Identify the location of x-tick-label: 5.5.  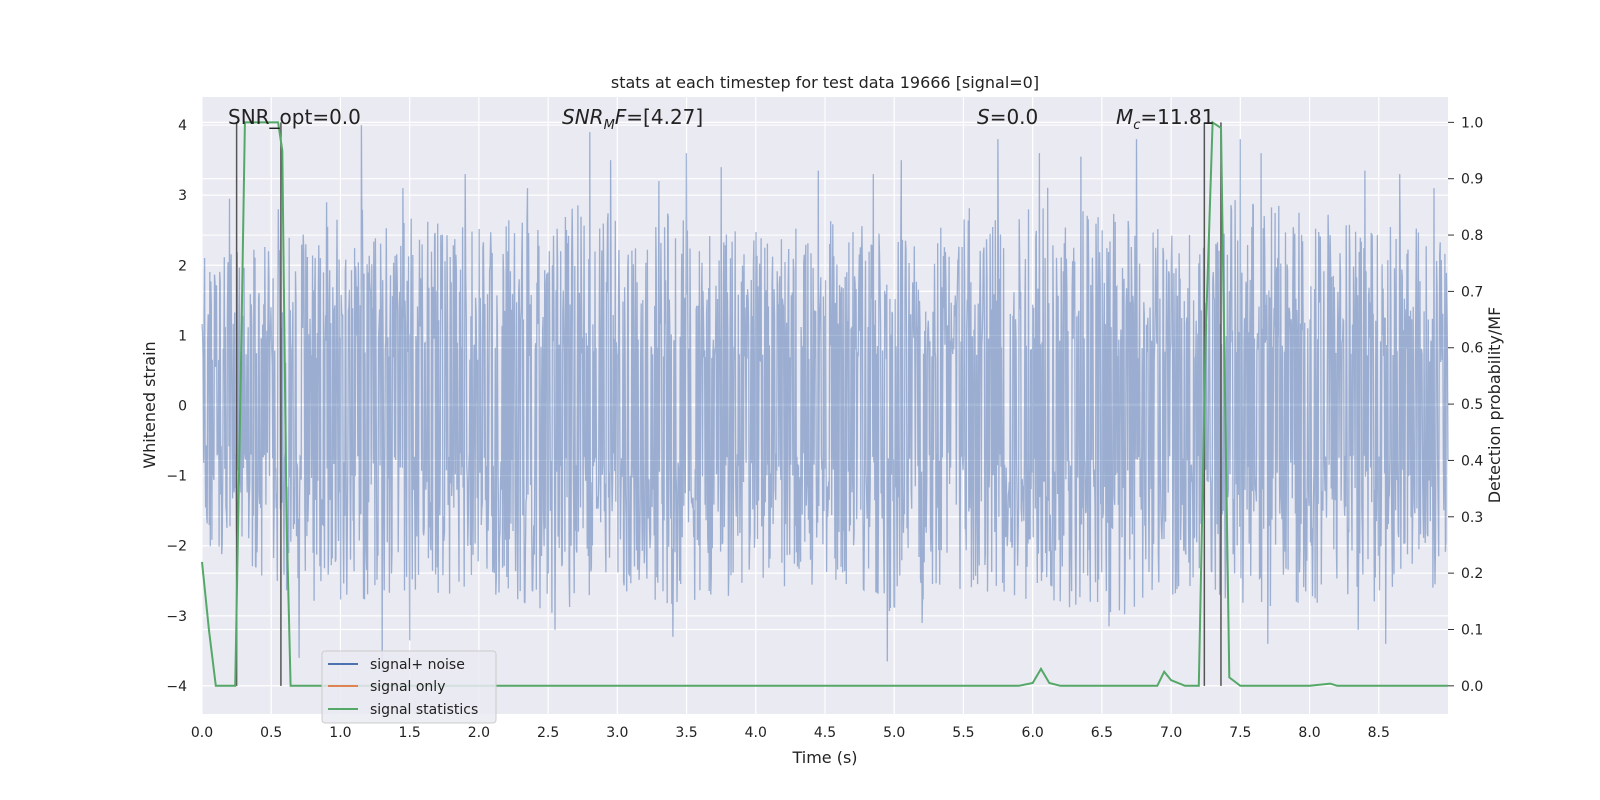
(963, 733).